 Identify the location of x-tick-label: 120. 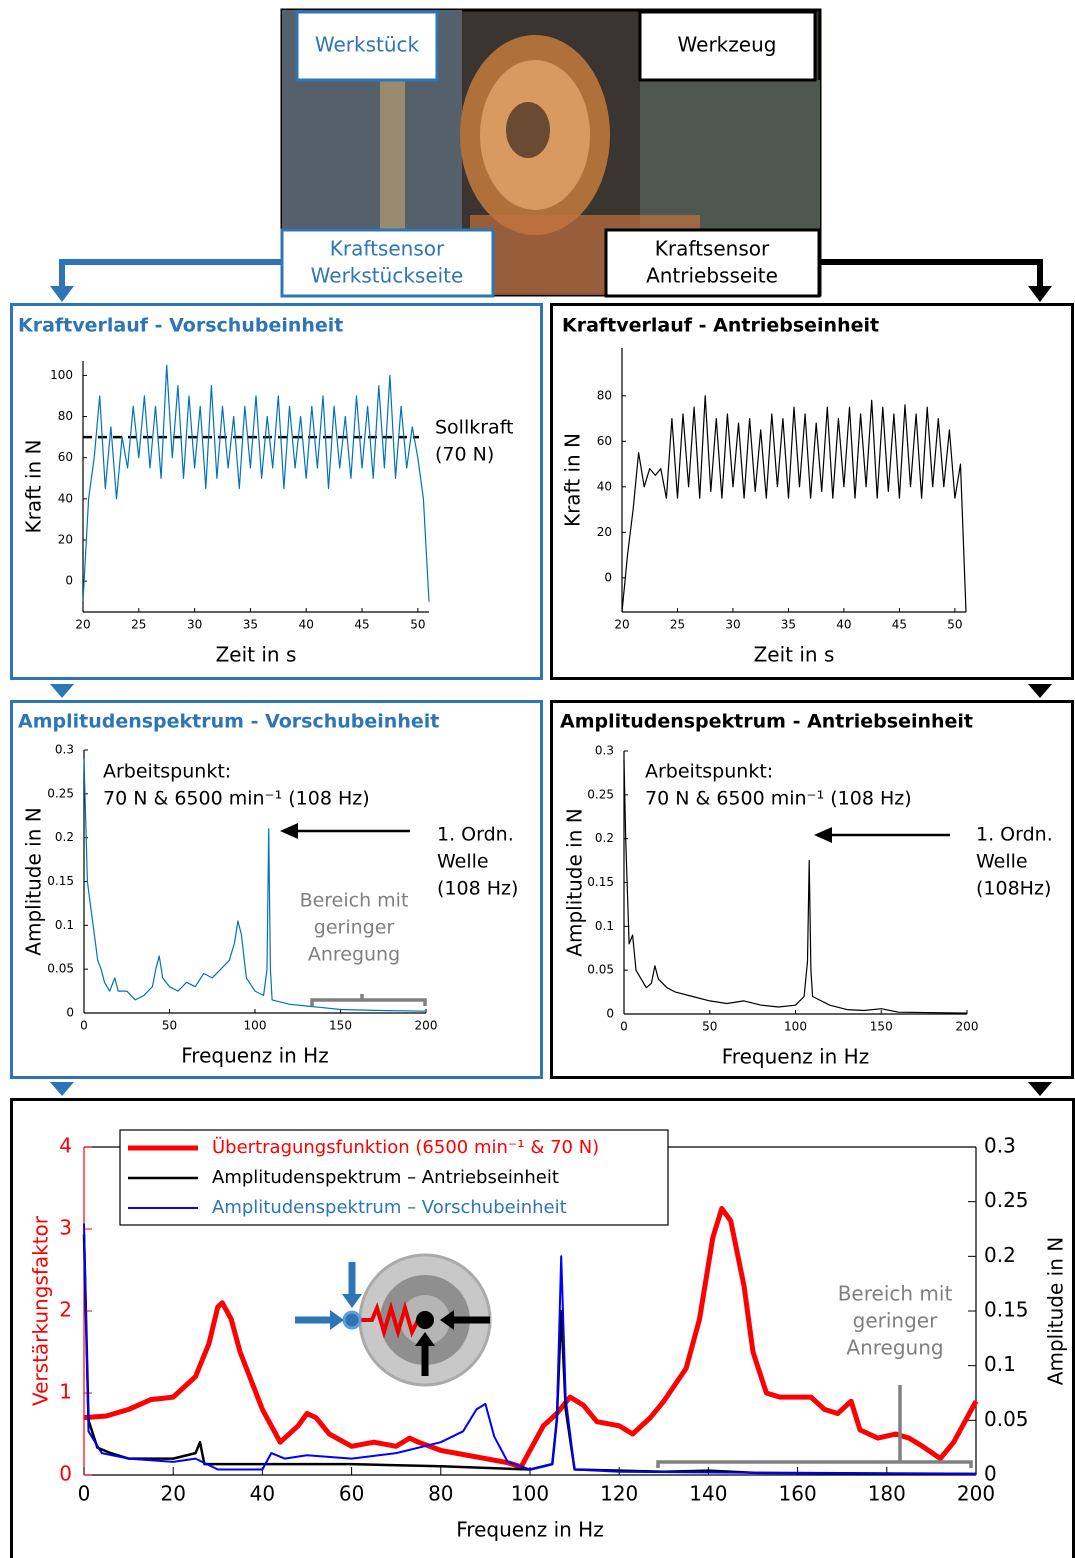
(619, 1494).